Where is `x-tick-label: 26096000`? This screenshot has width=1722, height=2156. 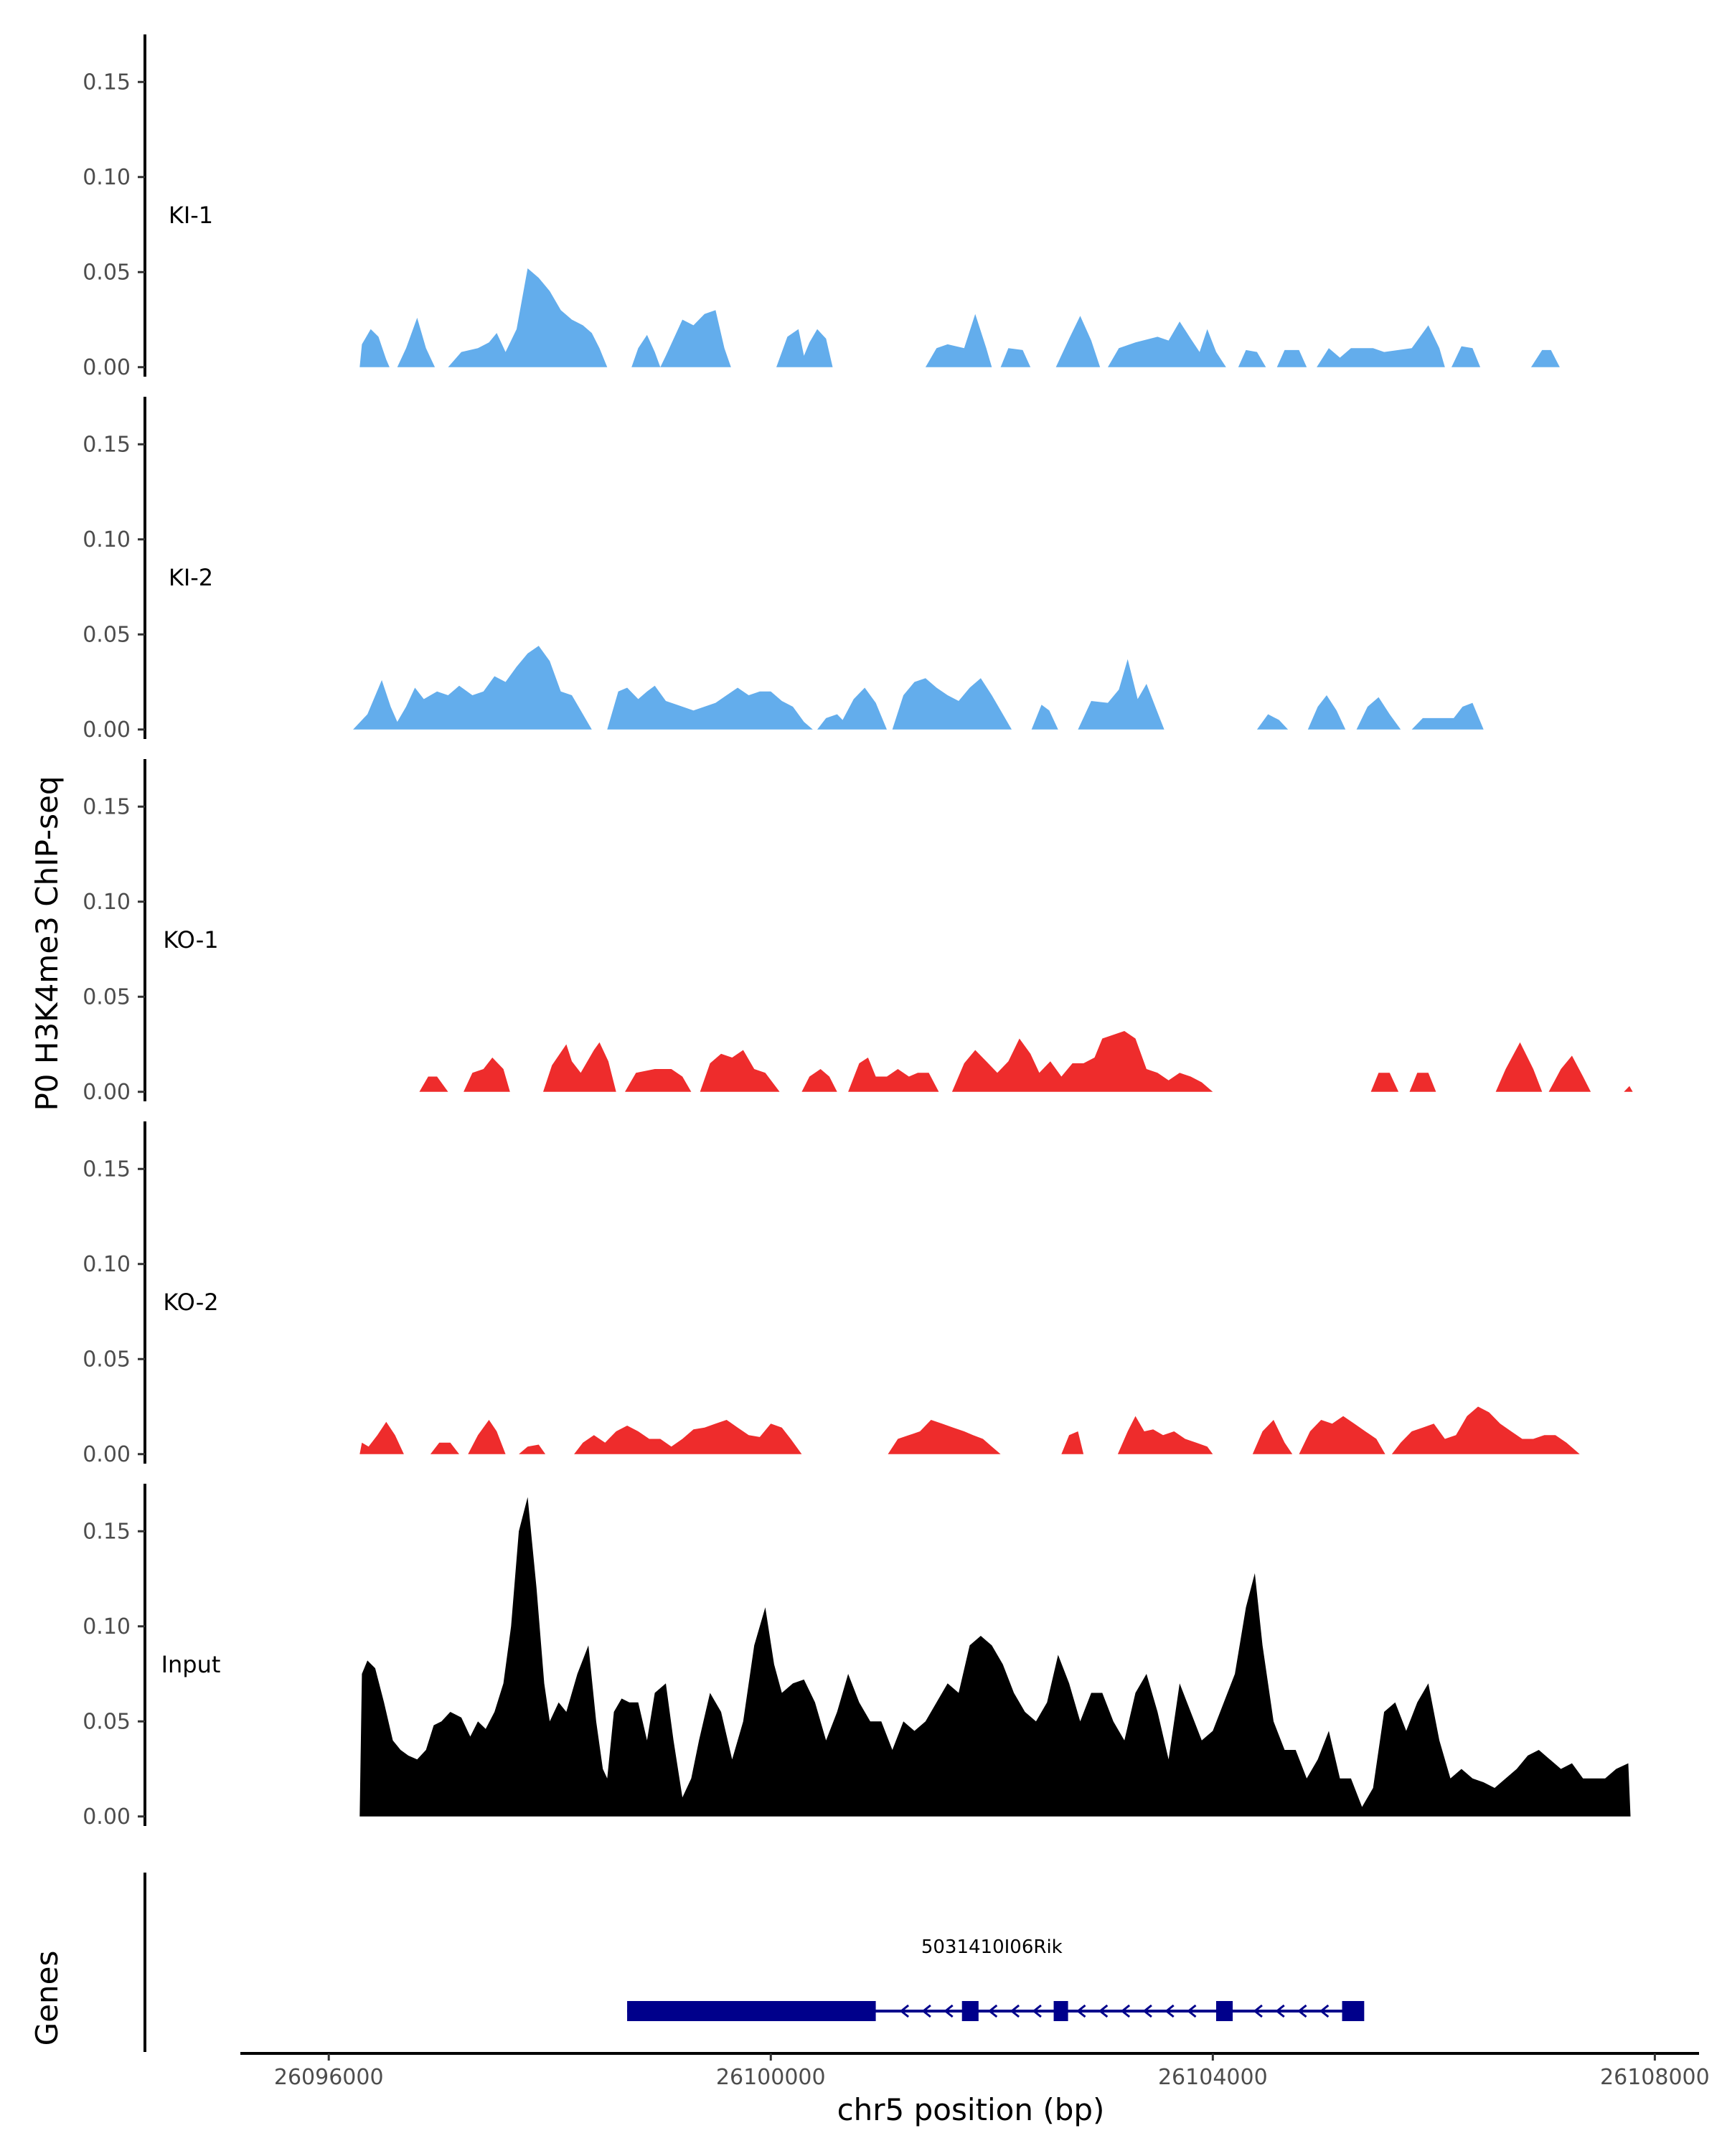
x-tick-label: 26096000 is located at coordinates (329, 2077).